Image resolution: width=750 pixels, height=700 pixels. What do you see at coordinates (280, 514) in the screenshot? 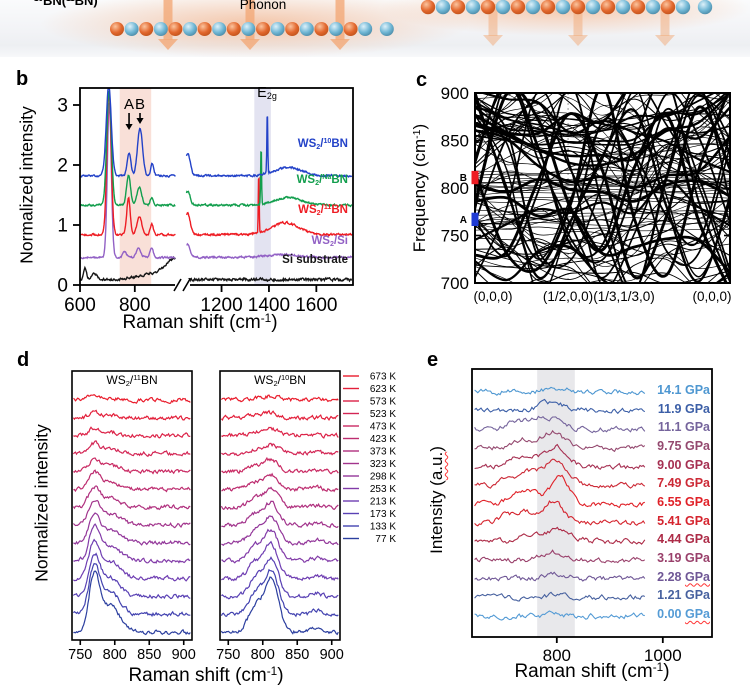
I see `temp-spectrum-323-K` at bounding box center [280, 514].